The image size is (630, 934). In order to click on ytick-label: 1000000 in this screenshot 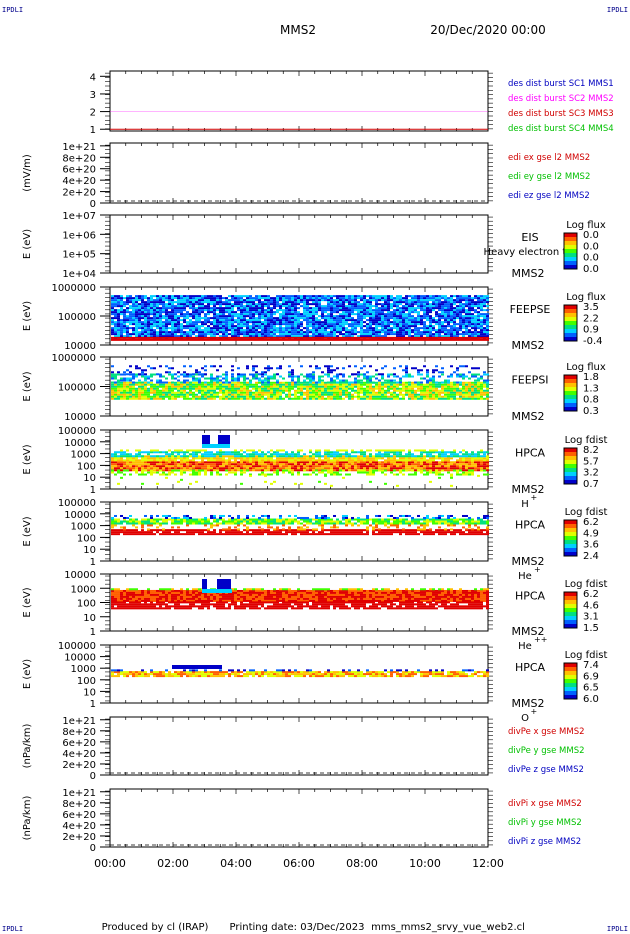, I will do `click(73, 358)`.